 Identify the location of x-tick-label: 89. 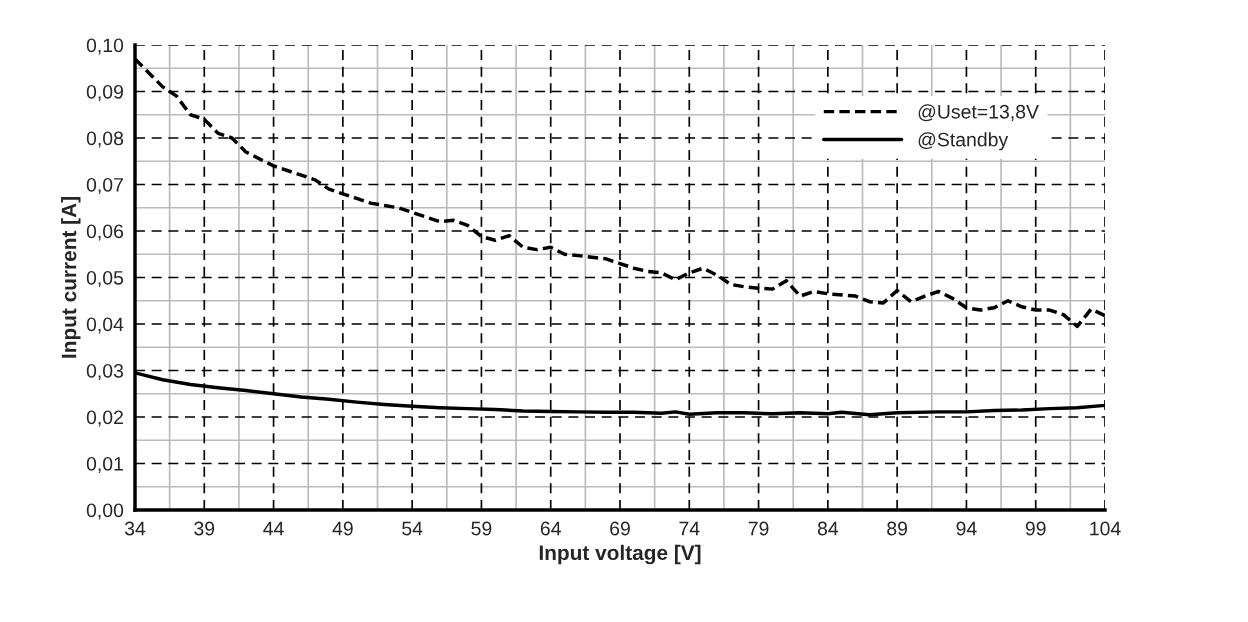
(897, 528).